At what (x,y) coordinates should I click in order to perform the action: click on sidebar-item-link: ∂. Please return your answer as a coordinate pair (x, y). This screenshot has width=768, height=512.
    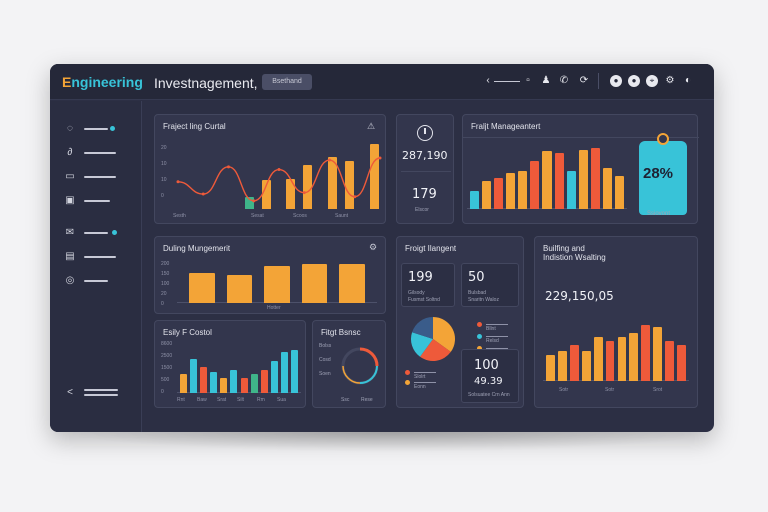
    Looking at the image, I should click on (94, 153).